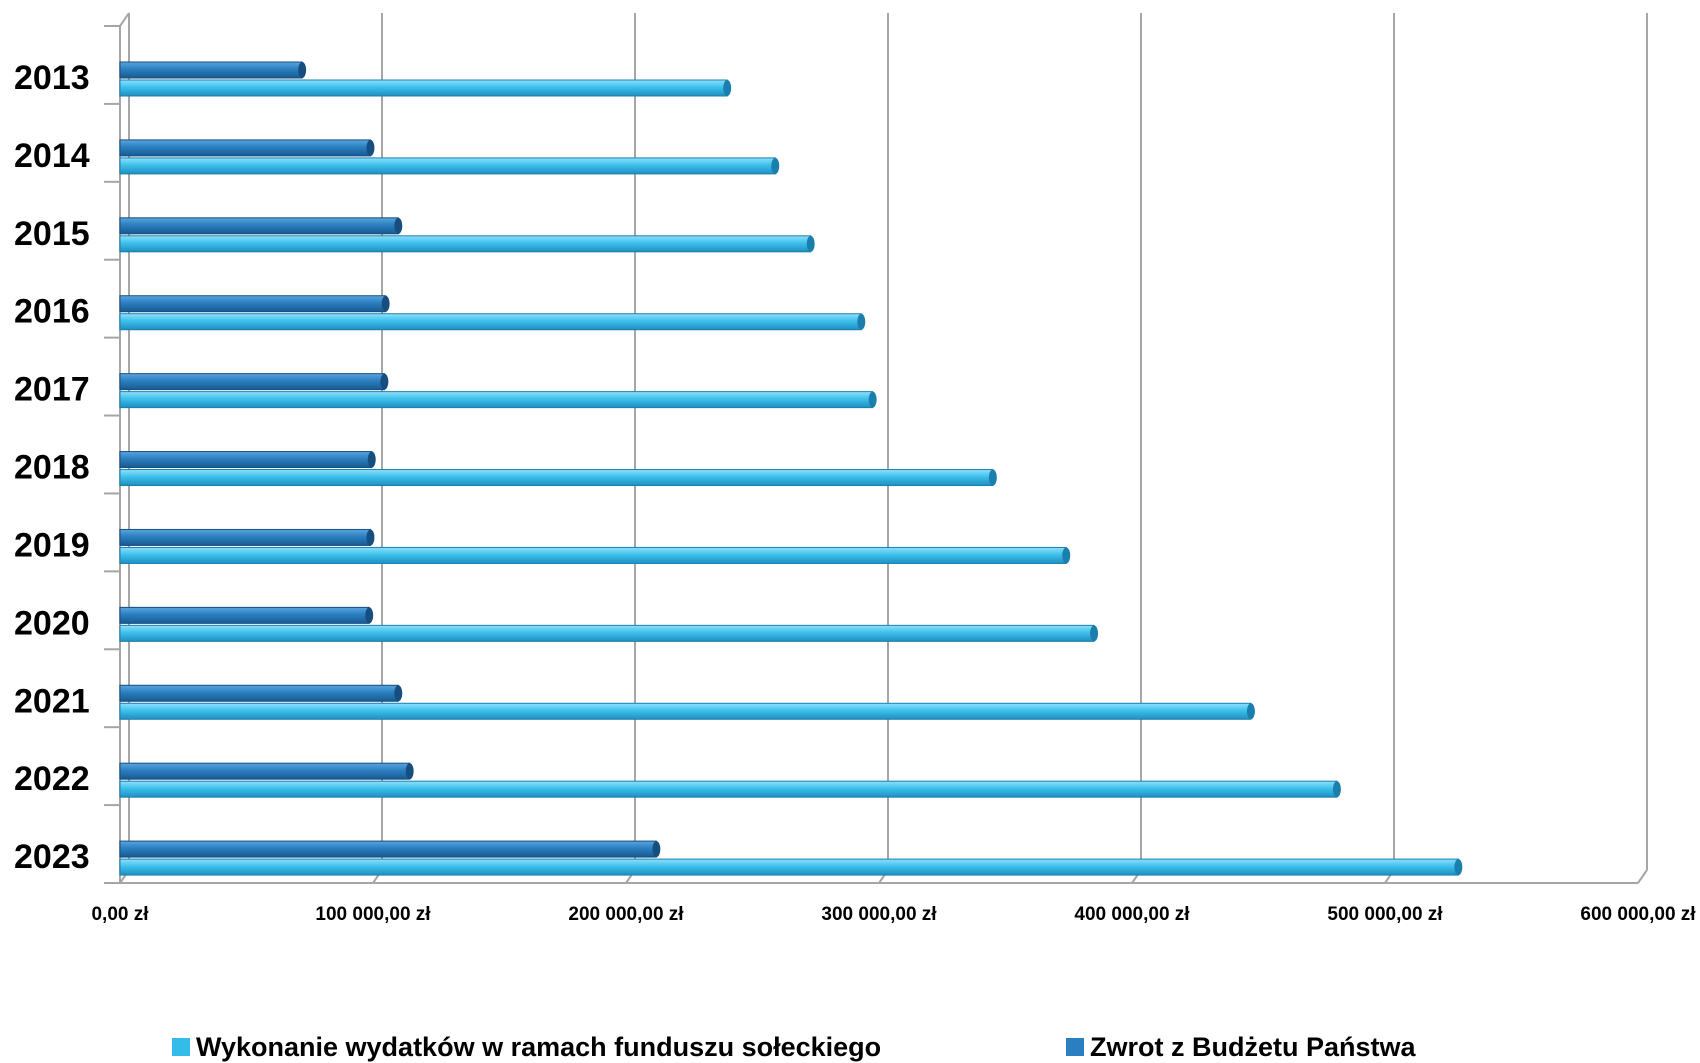  What do you see at coordinates (52, 701) in the screenshot?
I see `category-label: 2021` at bounding box center [52, 701].